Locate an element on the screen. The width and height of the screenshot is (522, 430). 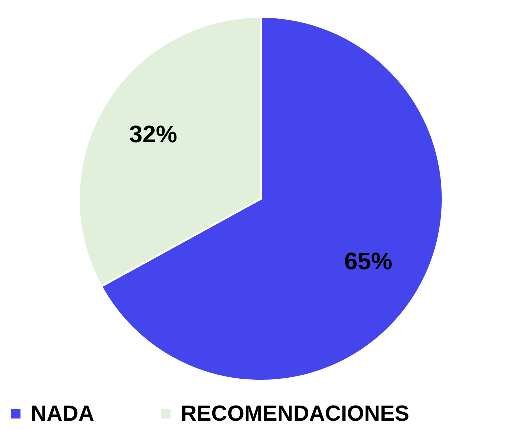
legend-label: RECOMENDACIONES is located at coordinates (295, 413).